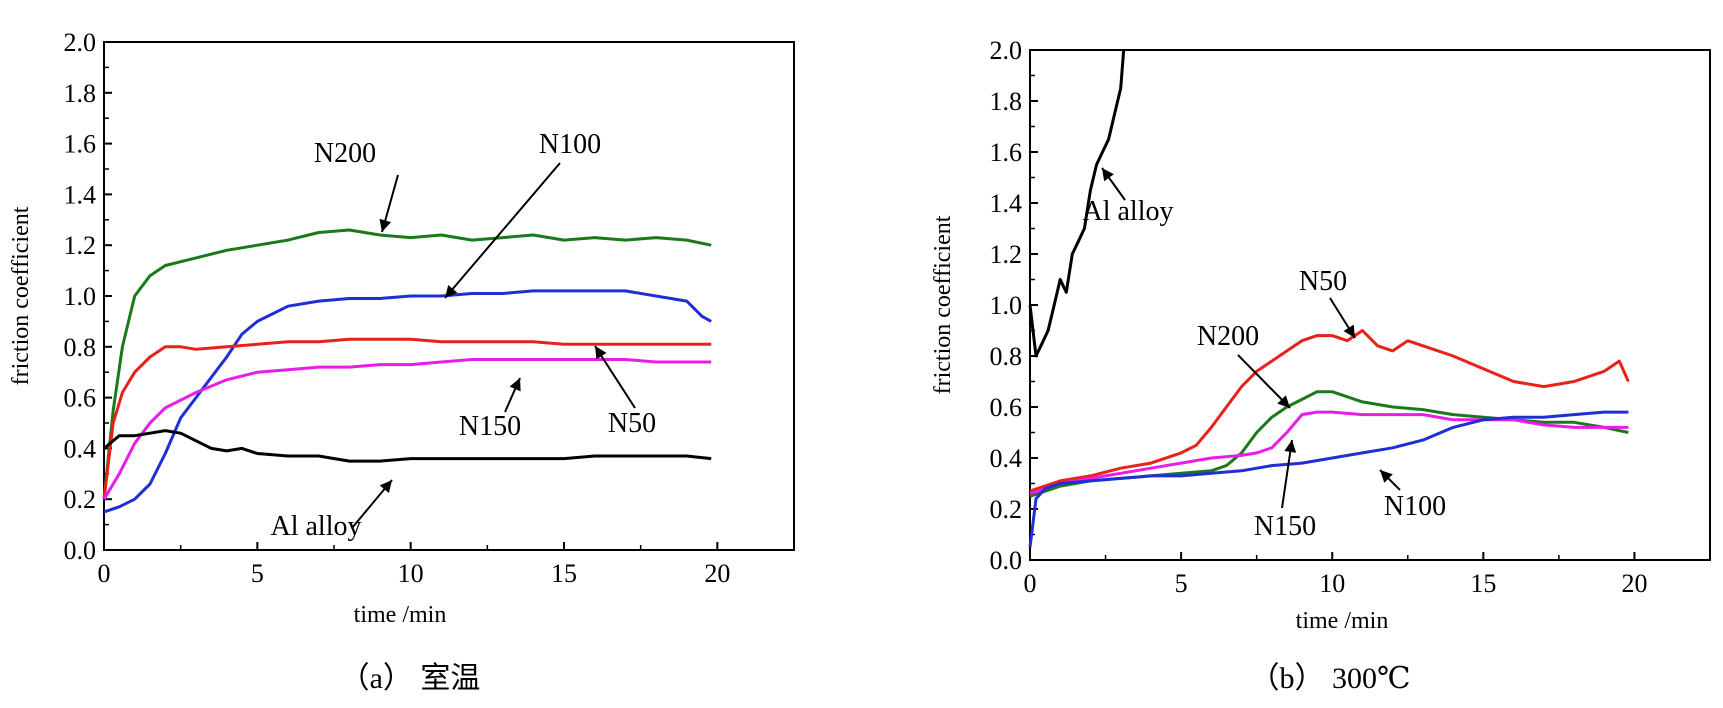  What do you see at coordinates (385, 487) in the screenshot?
I see `panel-a-arrowhead-al-alloy` at bounding box center [385, 487].